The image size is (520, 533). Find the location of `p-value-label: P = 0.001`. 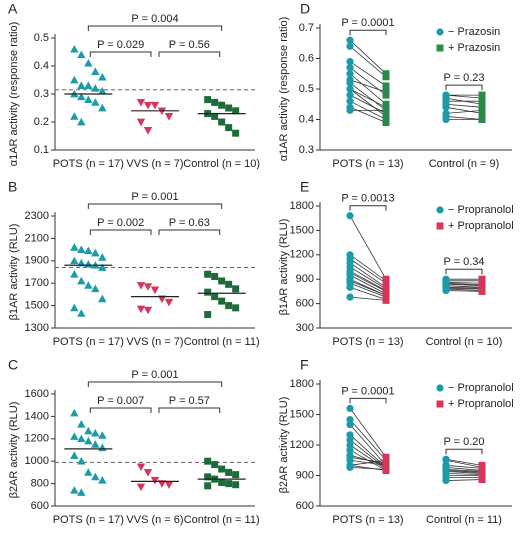

p-value-label: P = 0.001 is located at coordinates (154, 197).